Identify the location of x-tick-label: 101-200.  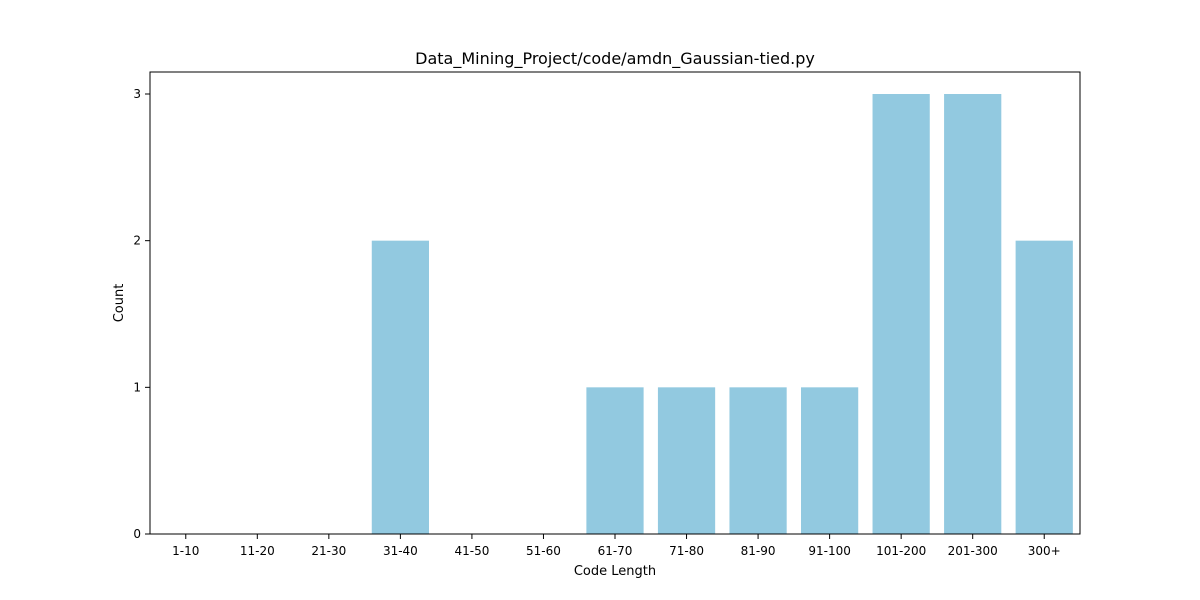
(901, 551).